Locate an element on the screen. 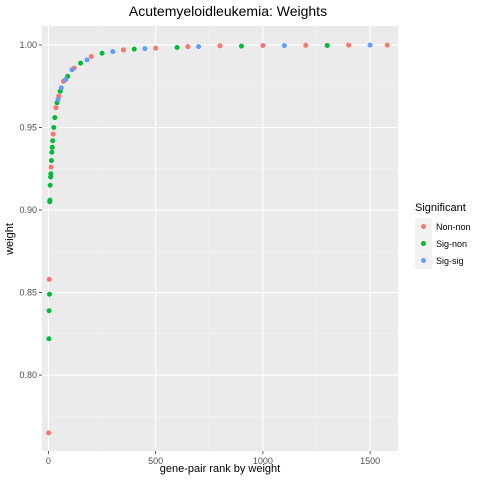 The image size is (480, 480). y-tick-label: 0.85 is located at coordinates (28, 293).